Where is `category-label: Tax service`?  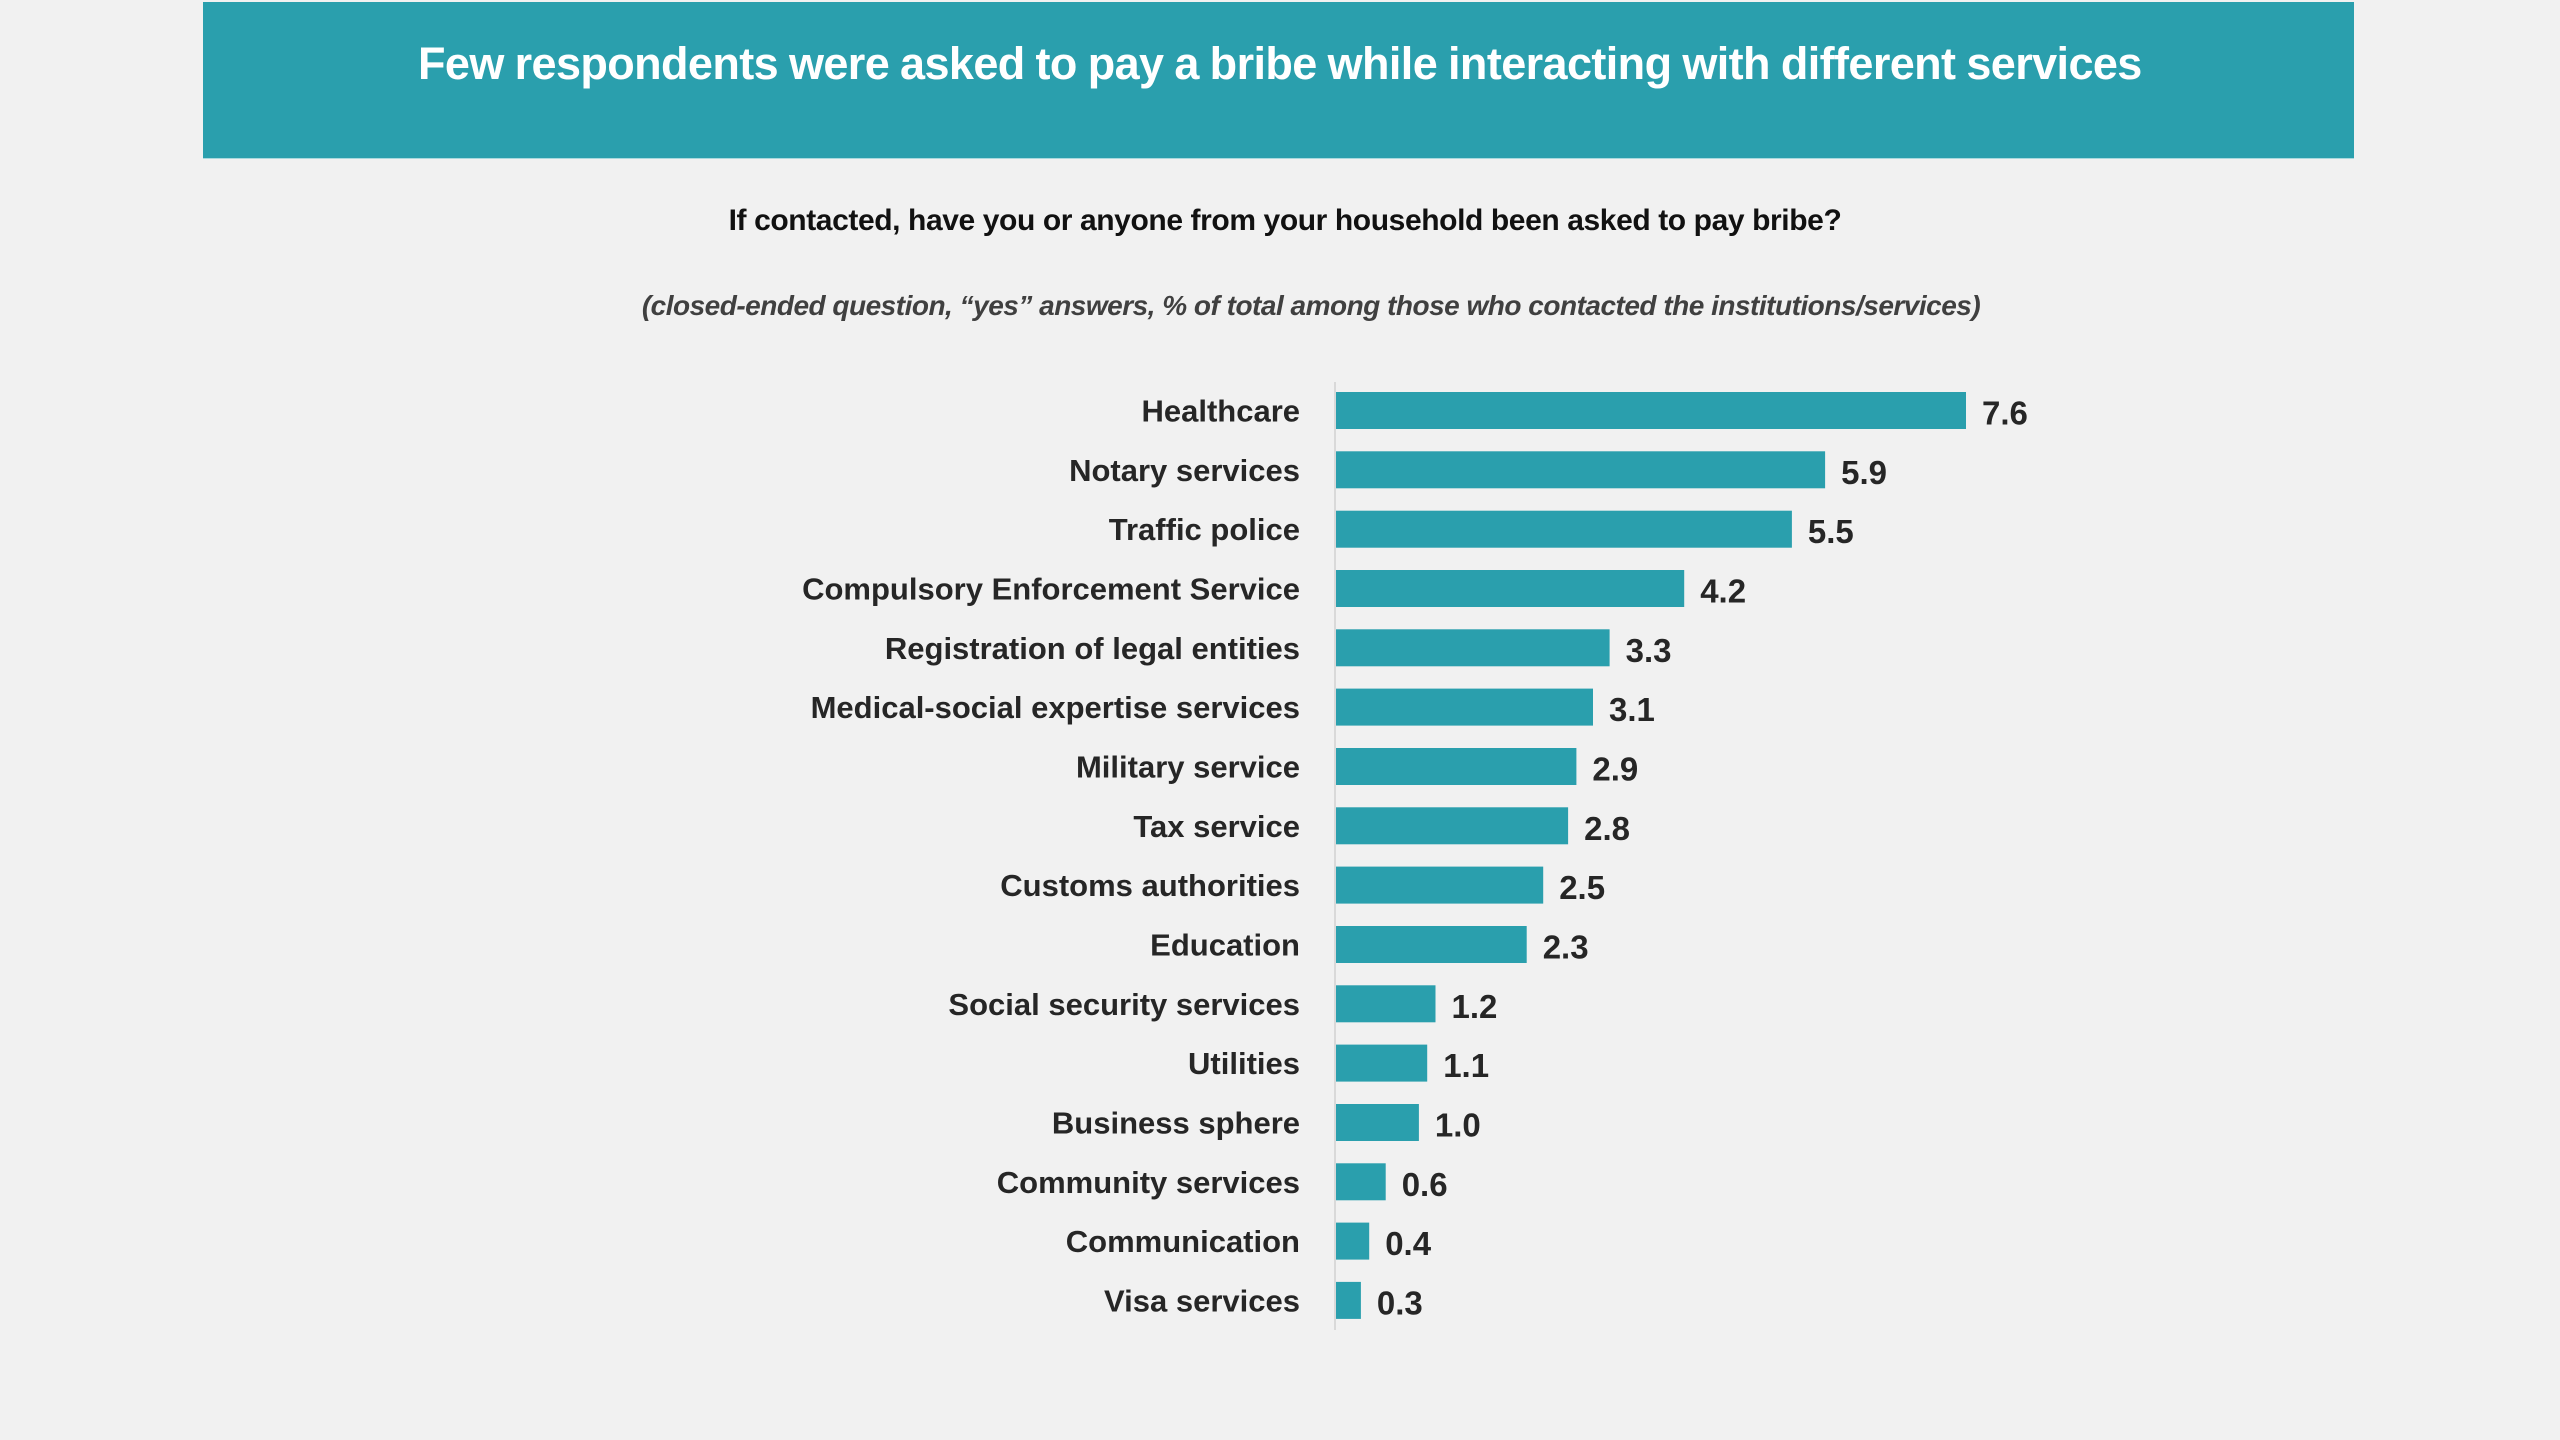 category-label: Tax service is located at coordinates (1216, 826).